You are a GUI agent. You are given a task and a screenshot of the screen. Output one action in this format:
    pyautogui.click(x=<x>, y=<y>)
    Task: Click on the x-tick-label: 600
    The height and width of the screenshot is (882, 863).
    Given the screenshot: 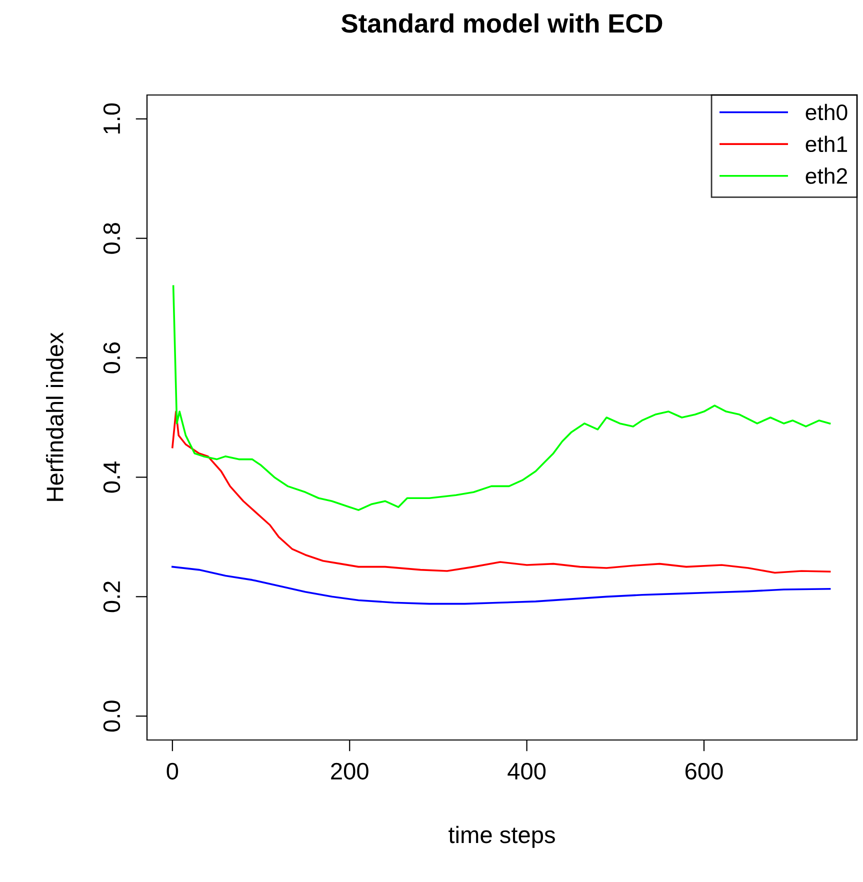 What is the action you would take?
    pyautogui.click(x=704, y=771)
    